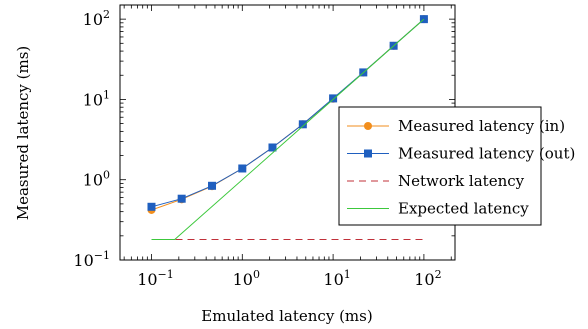 The image size is (588, 329). Describe the element at coordinates (96, 98) in the screenshot. I see `y-tick-label: 10¹` at that location.